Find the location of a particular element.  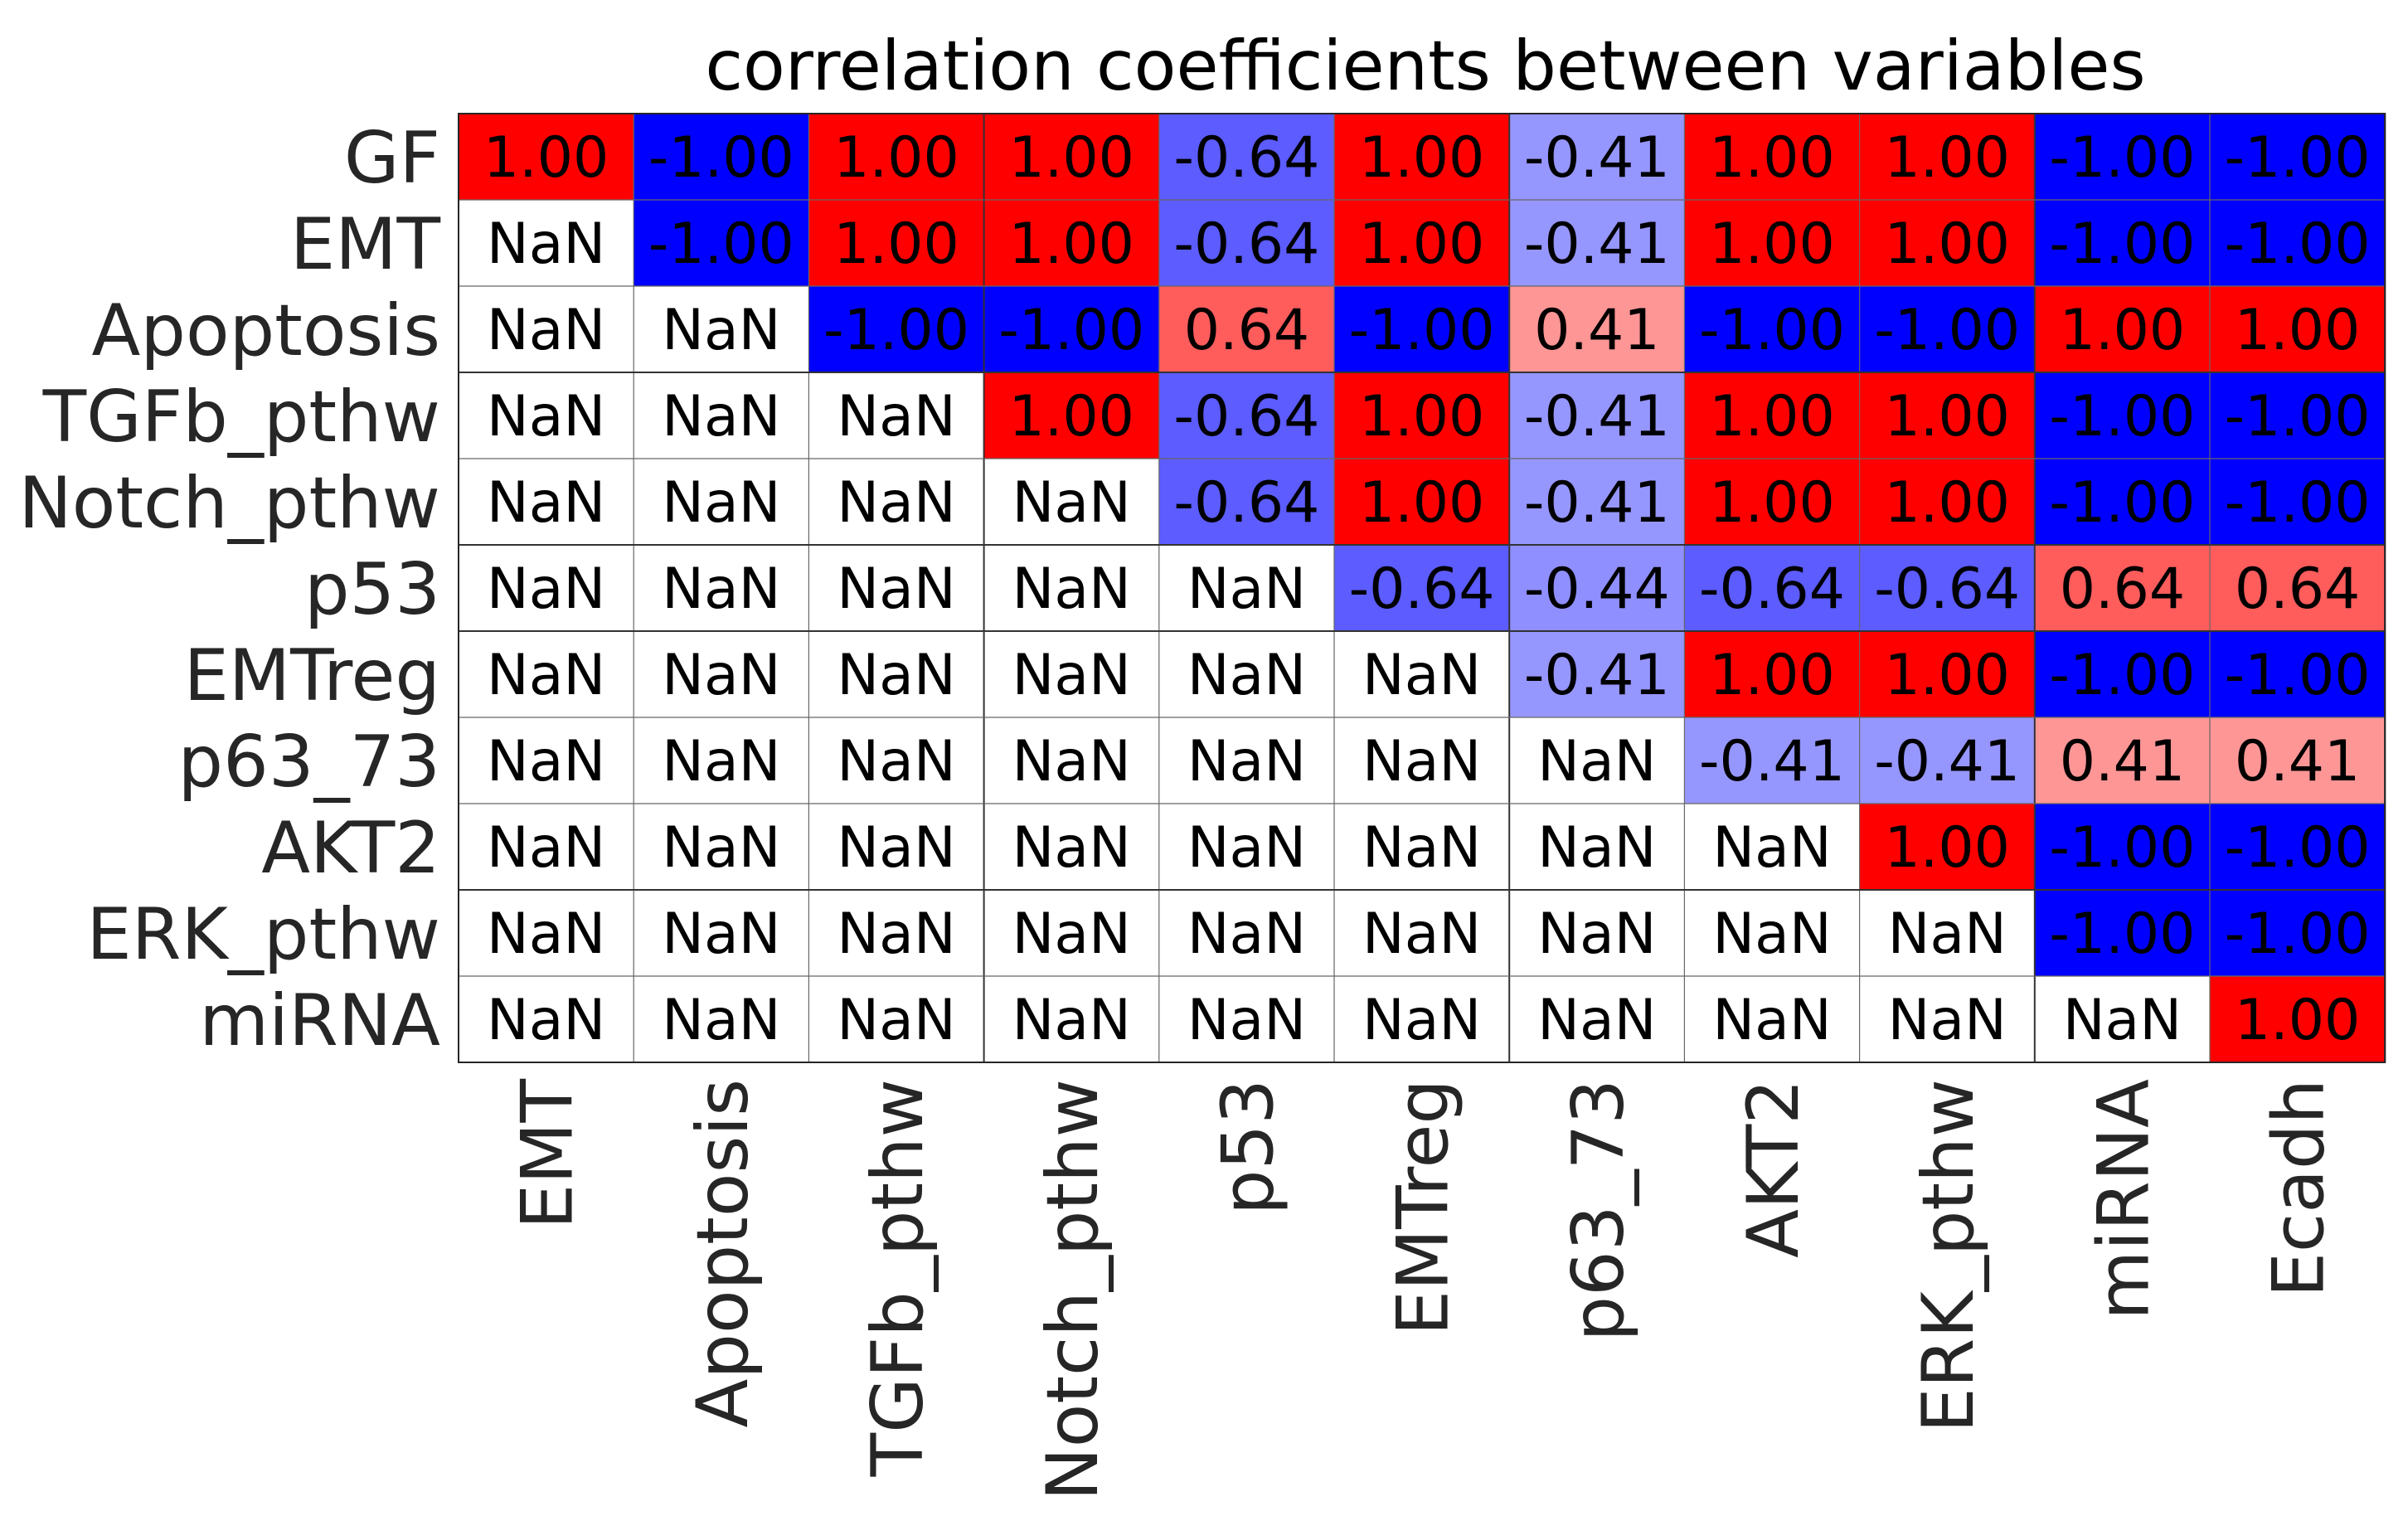

cell-value-label: -0.44 is located at coordinates (1597, 589).